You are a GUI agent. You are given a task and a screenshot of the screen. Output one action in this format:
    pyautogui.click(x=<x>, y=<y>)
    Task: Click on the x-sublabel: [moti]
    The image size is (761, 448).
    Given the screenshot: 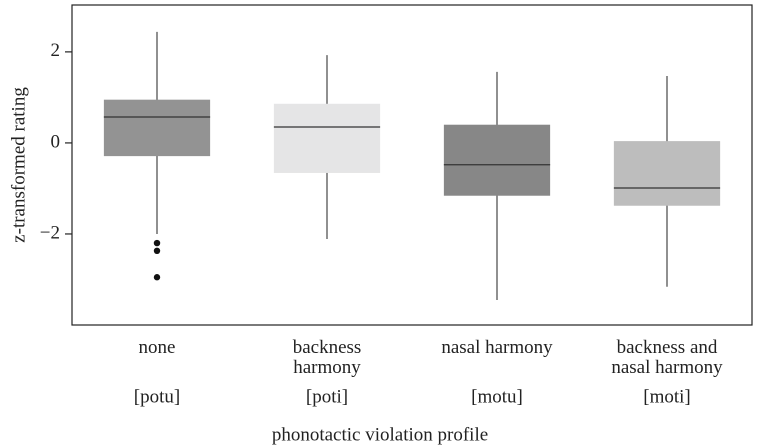 What is the action you would take?
    pyautogui.click(x=667, y=396)
    